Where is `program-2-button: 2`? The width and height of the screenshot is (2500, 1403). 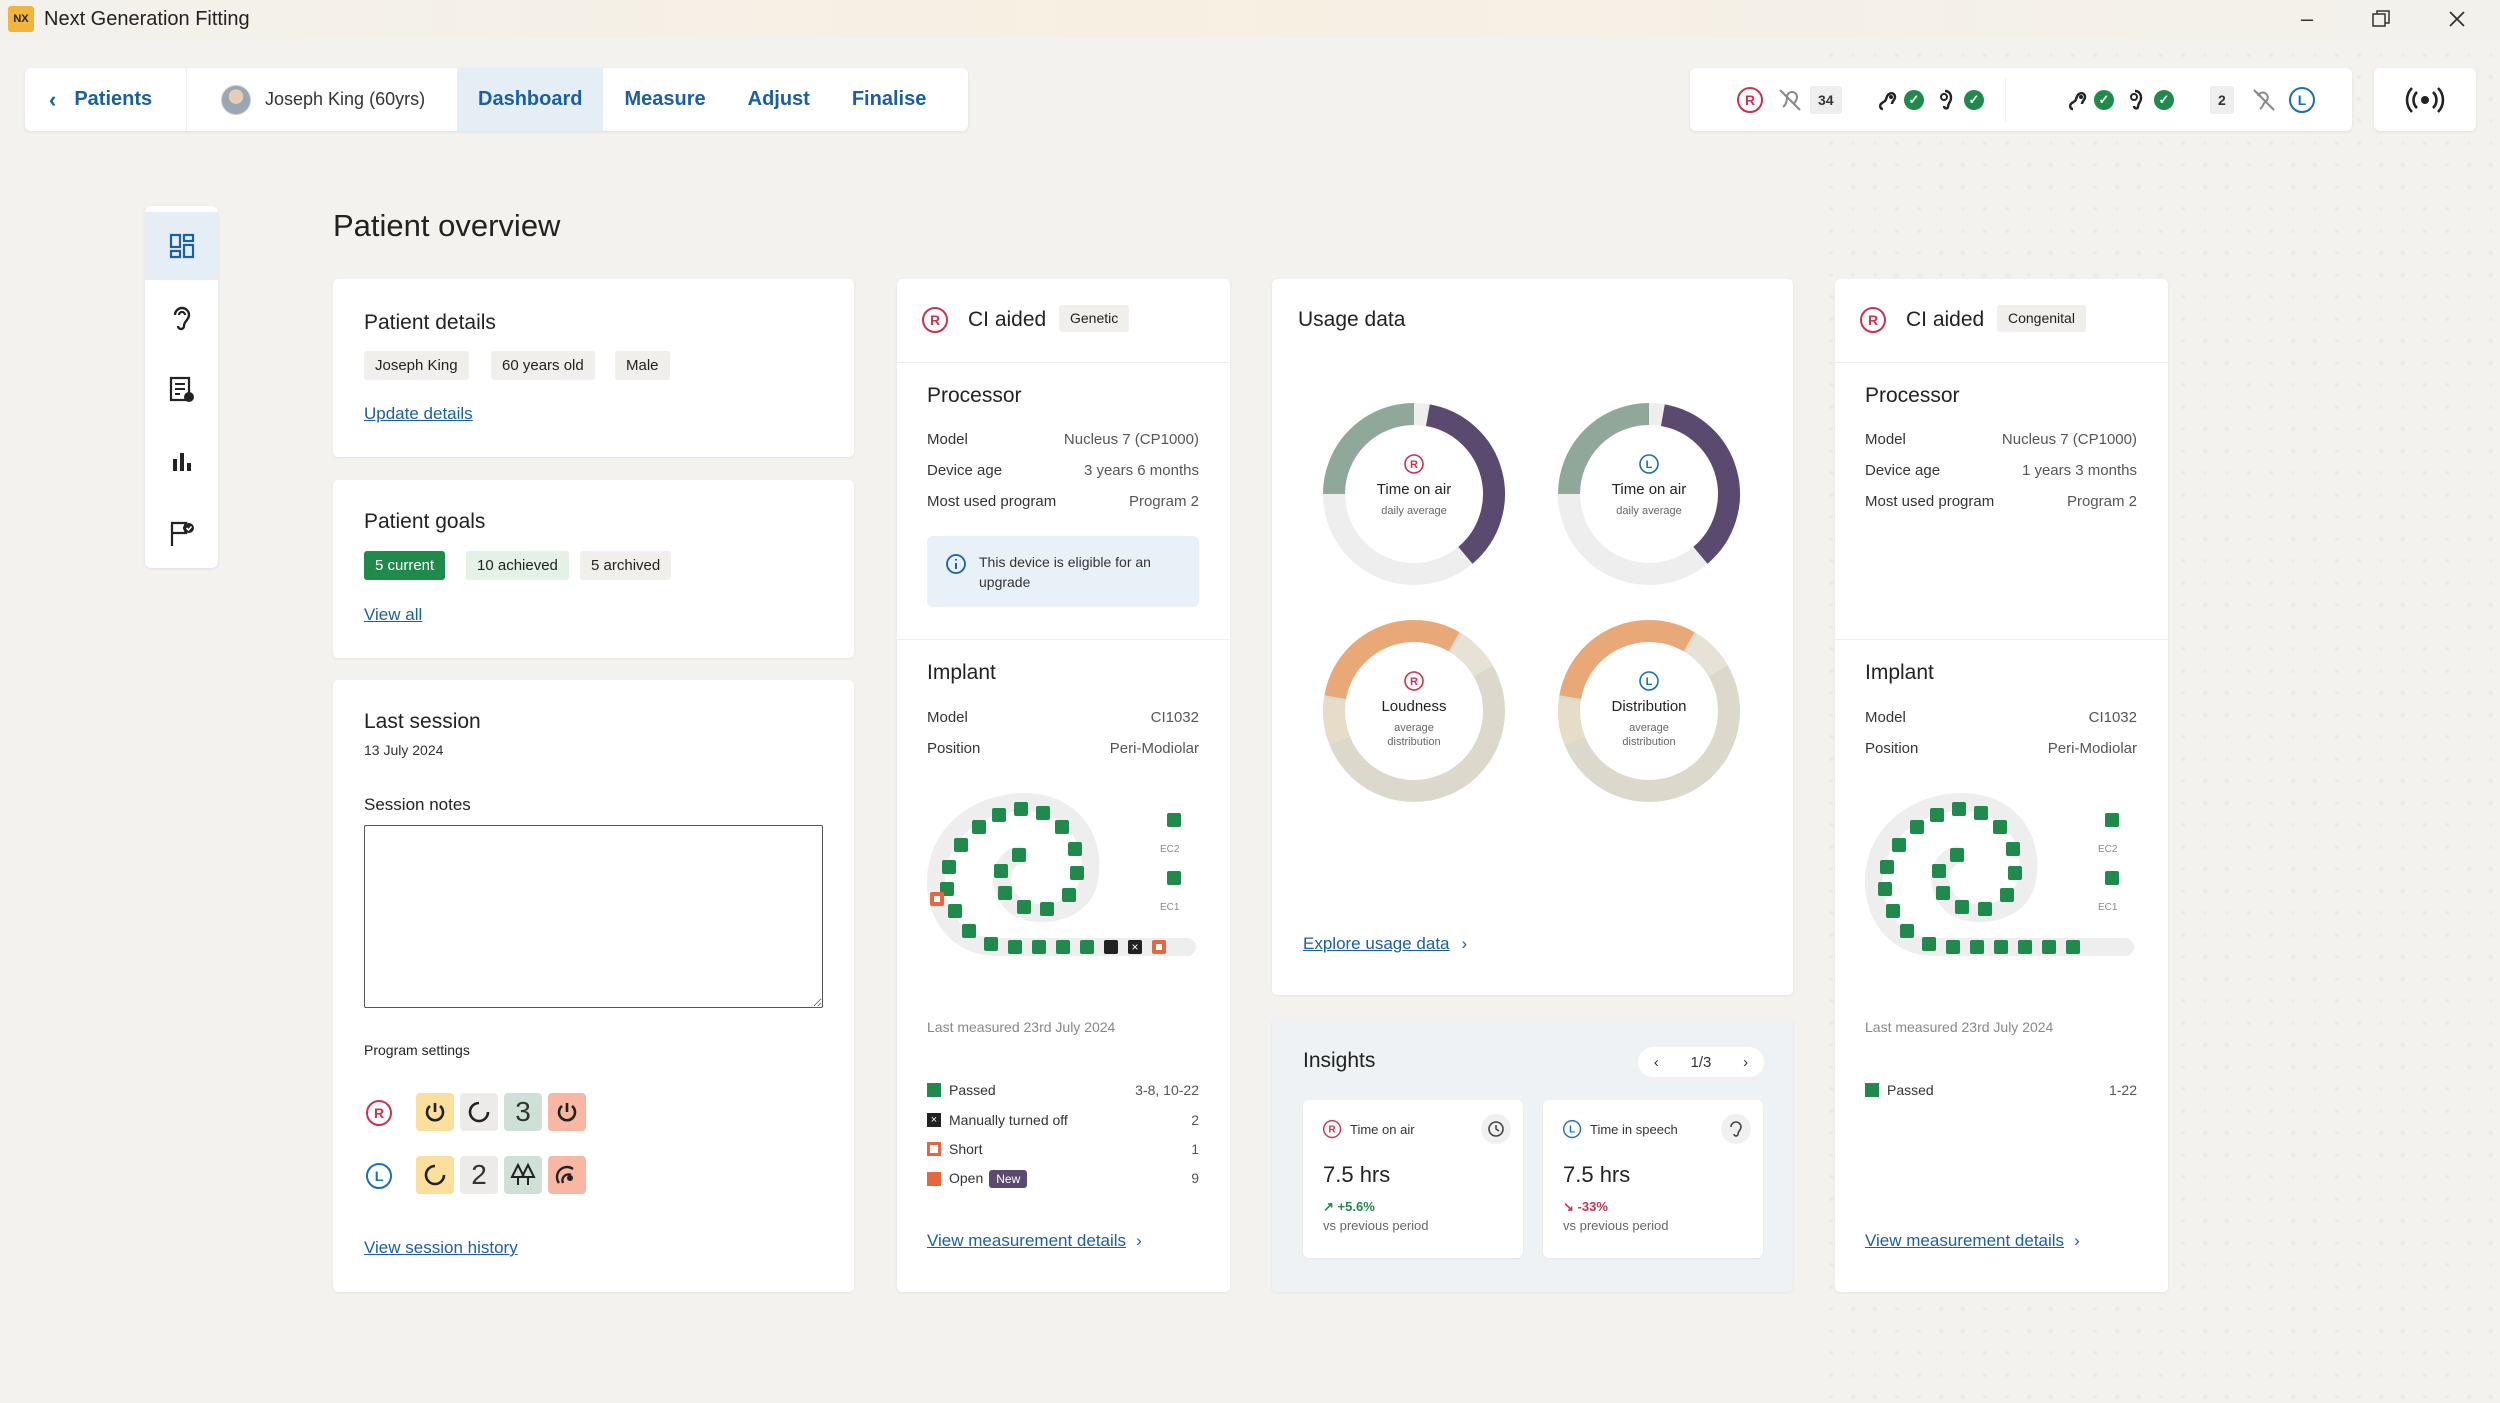
program-2-button: 2 is located at coordinates (479, 1175).